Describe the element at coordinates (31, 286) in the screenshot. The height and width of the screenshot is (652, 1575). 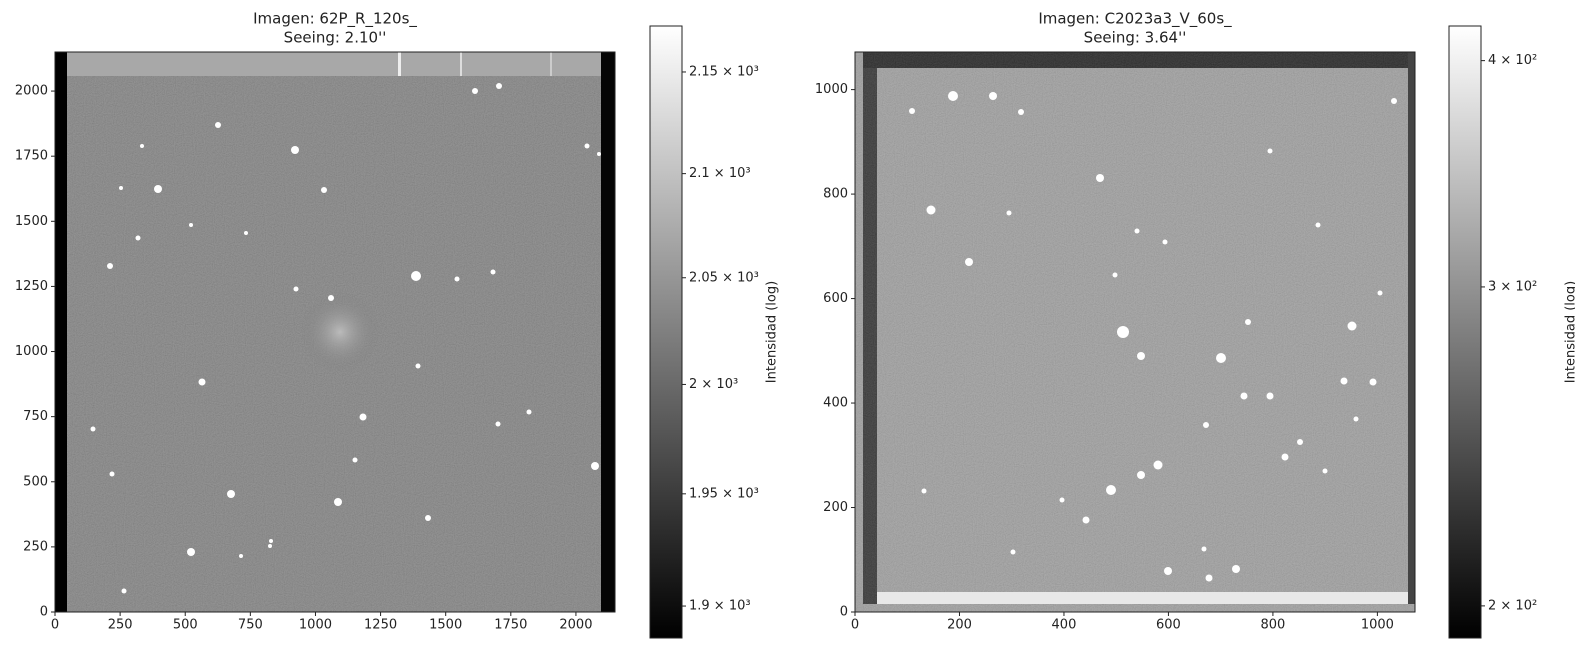
I see `y-tick-label: 1250` at that location.